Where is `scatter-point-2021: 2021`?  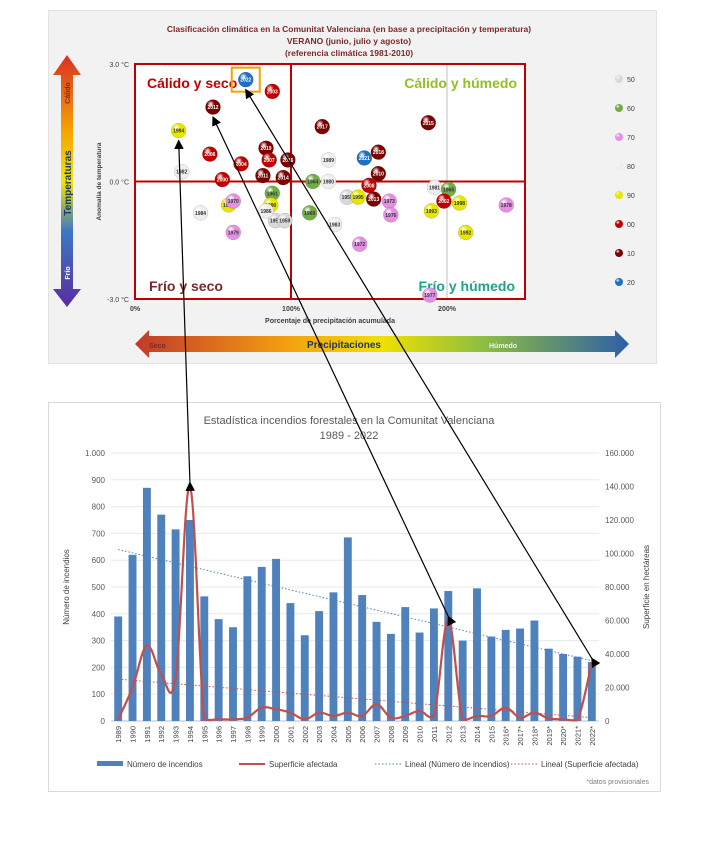 scatter-point-2021: 2021 is located at coordinates (364, 158).